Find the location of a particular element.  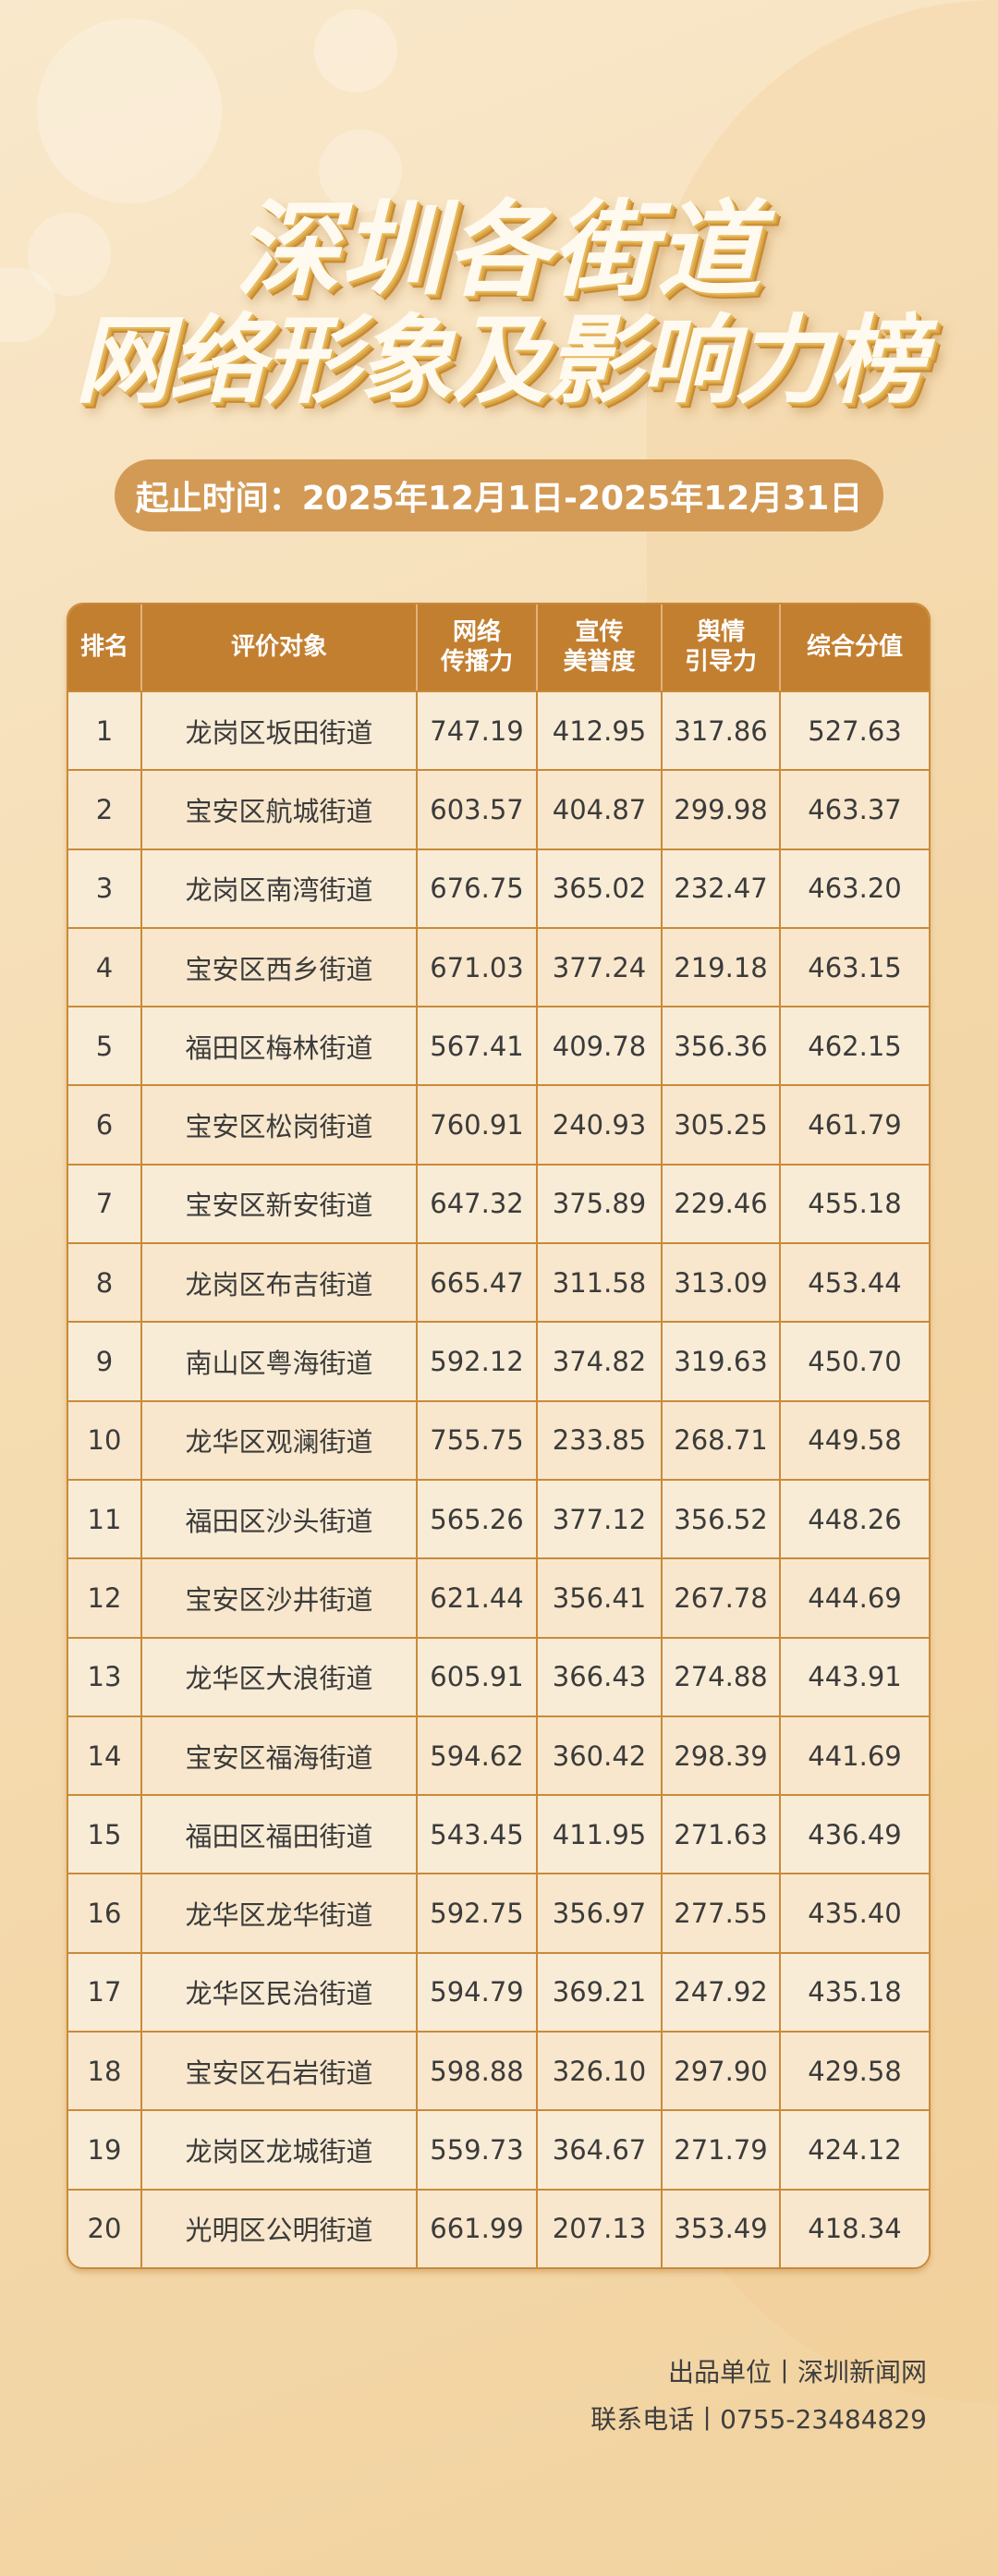

cell-target: 龙华区民治街道 is located at coordinates (278, 1992).